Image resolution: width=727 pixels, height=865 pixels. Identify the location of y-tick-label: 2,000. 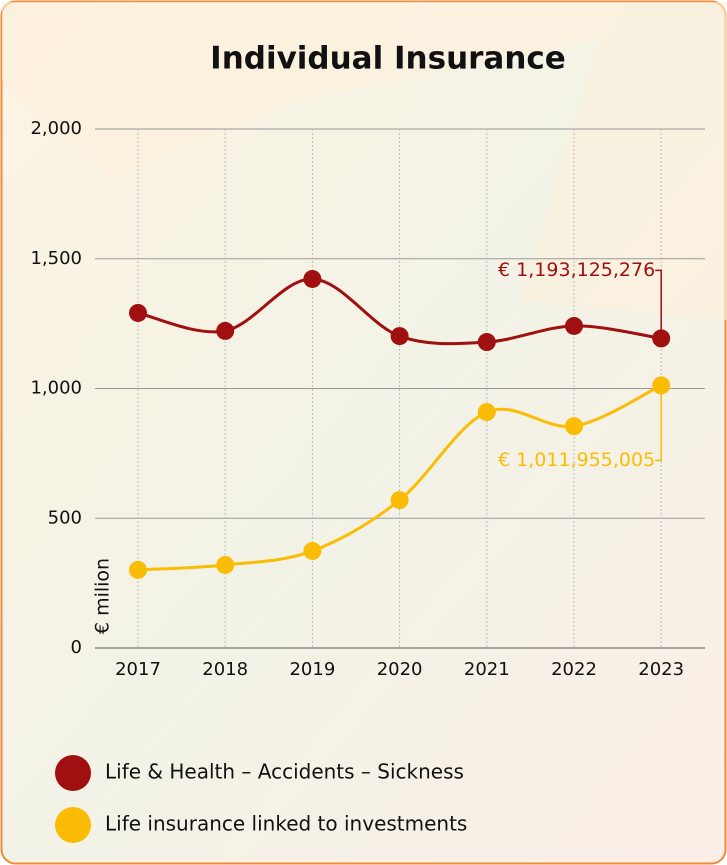
(56, 128).